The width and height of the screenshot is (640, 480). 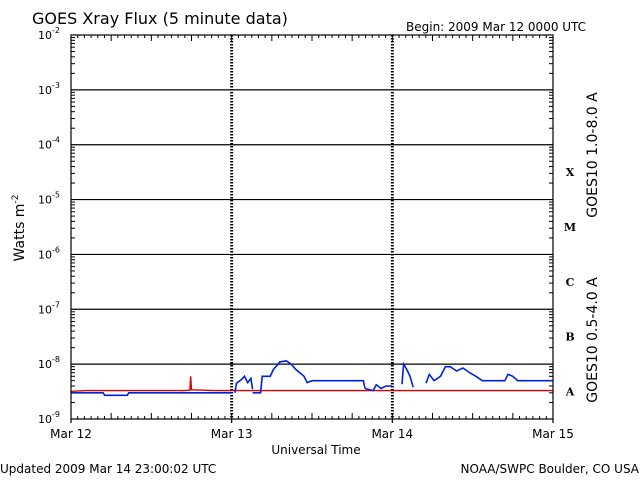 I want to click on y-tick-label: 10⁻⁸, so click(x=49, y=363).